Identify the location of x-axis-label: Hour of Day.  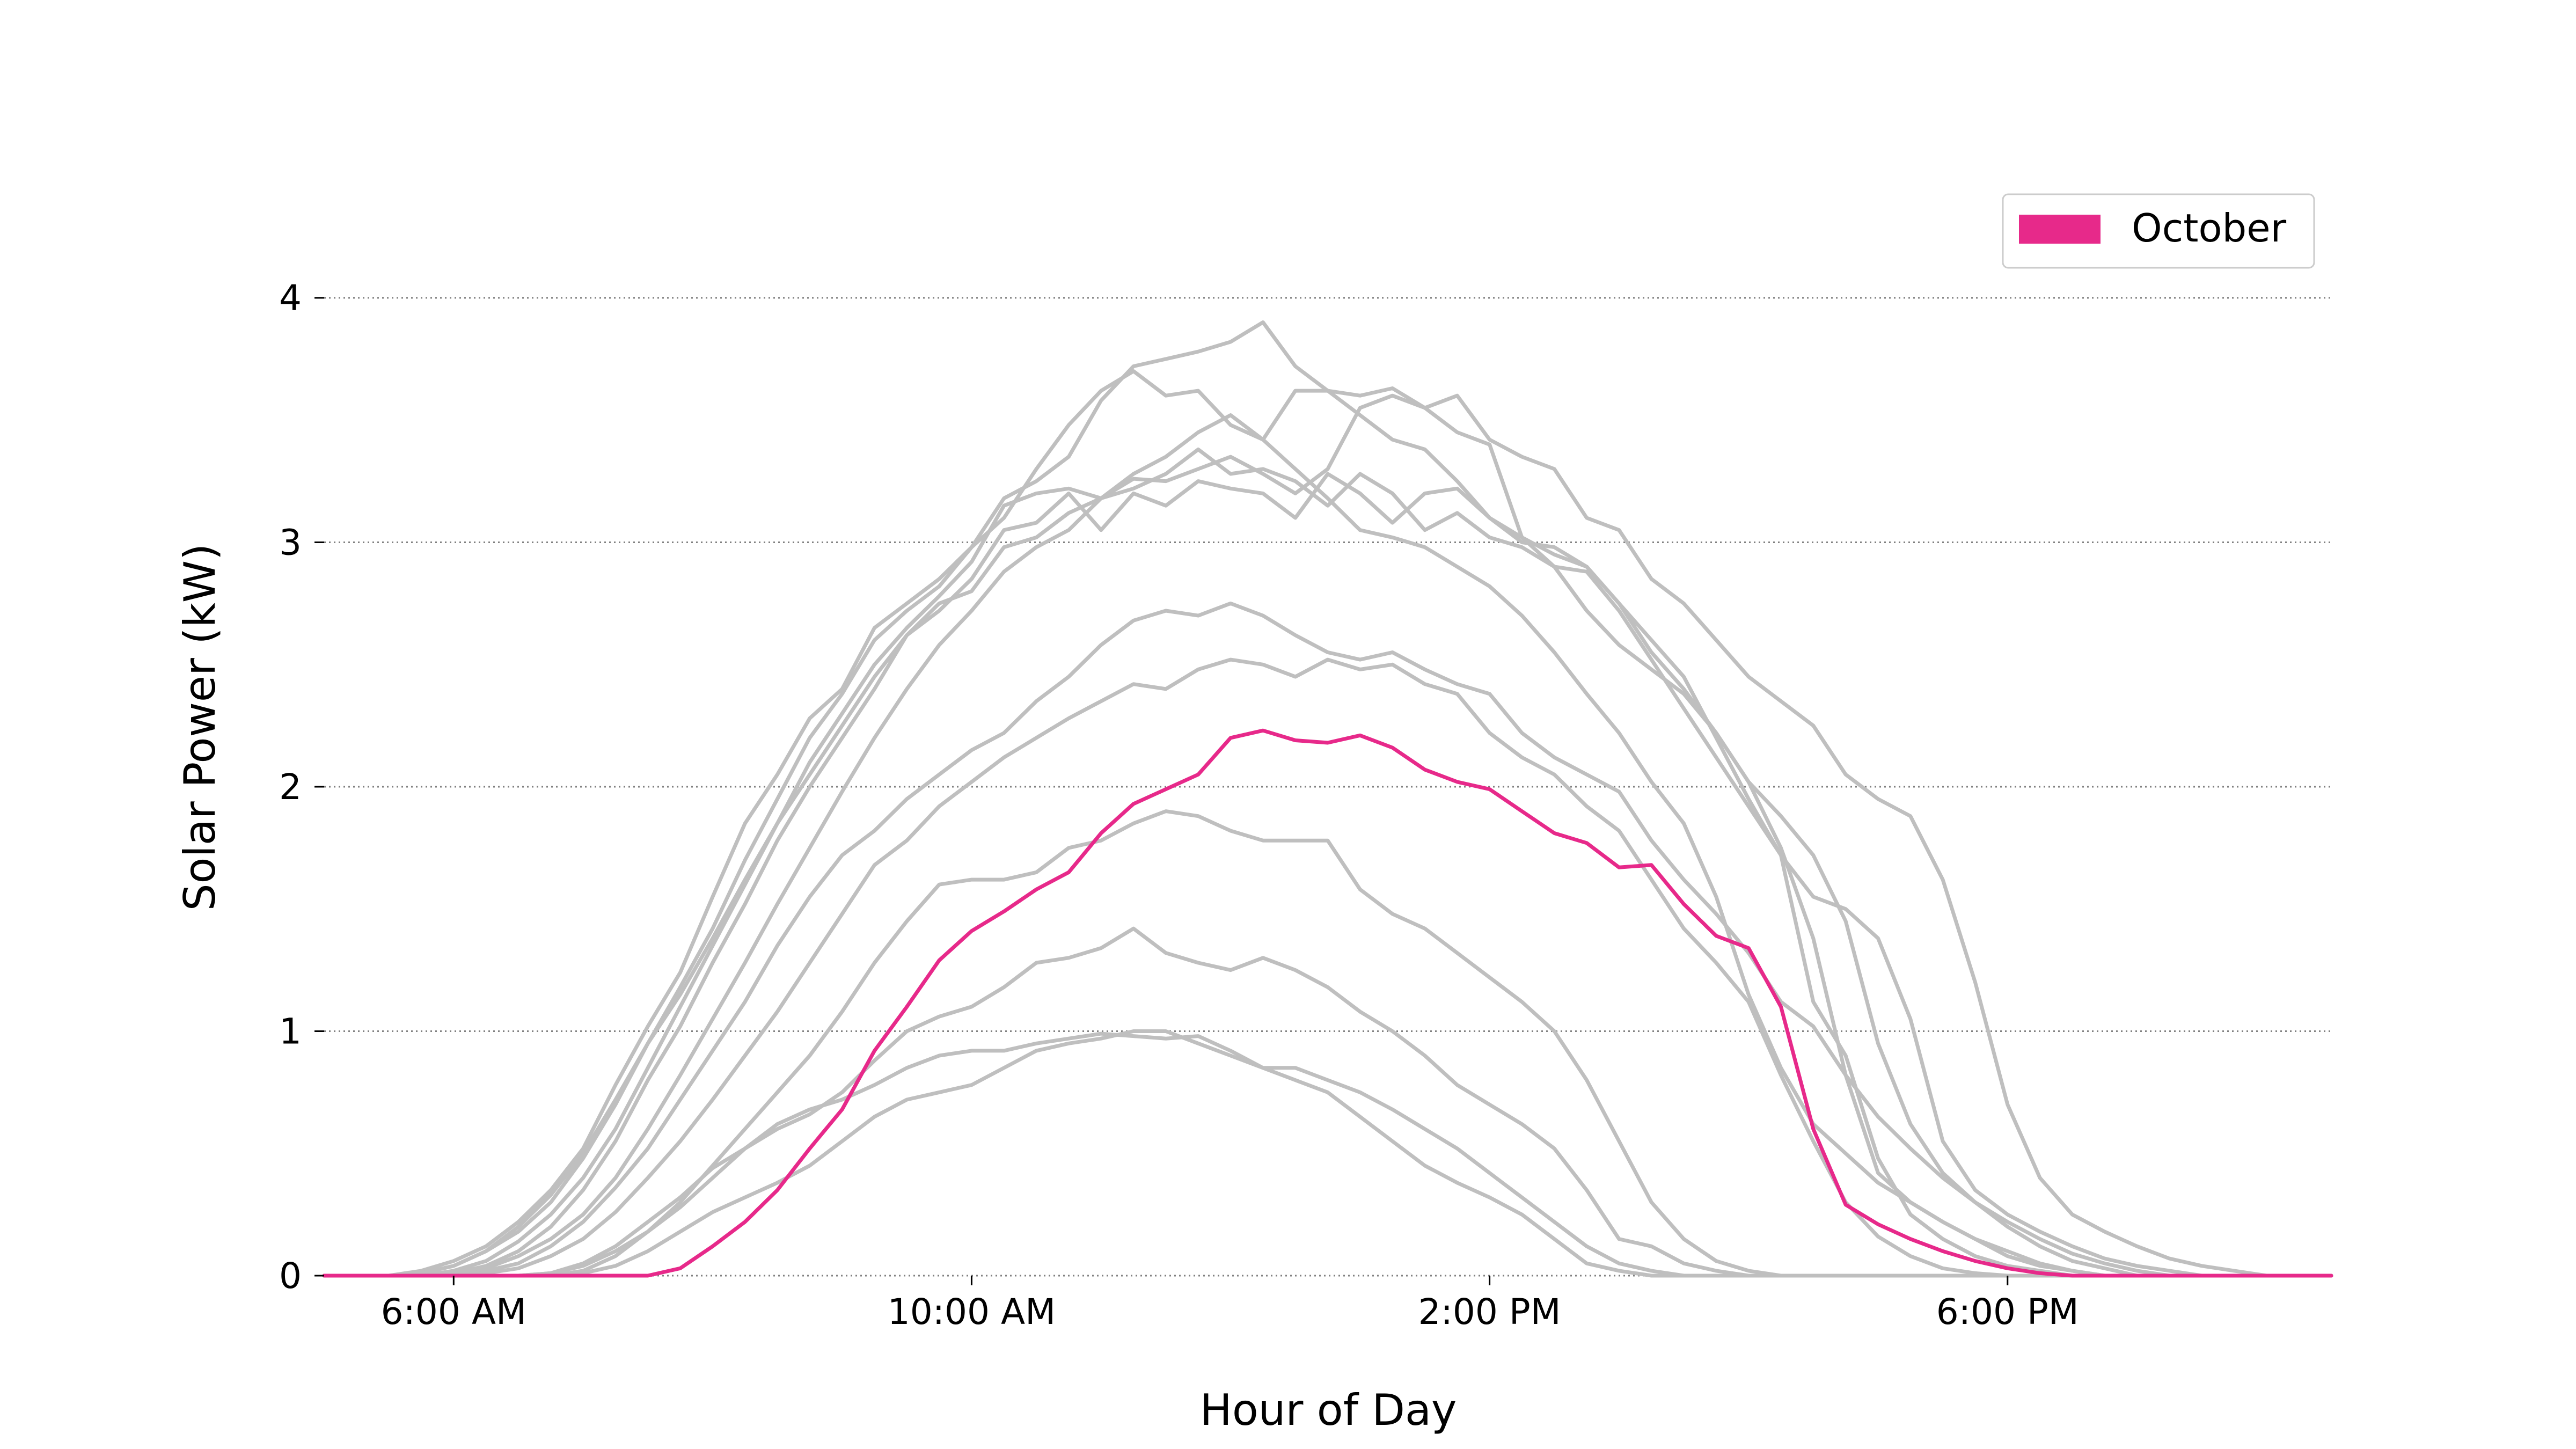
(1328, 1410).